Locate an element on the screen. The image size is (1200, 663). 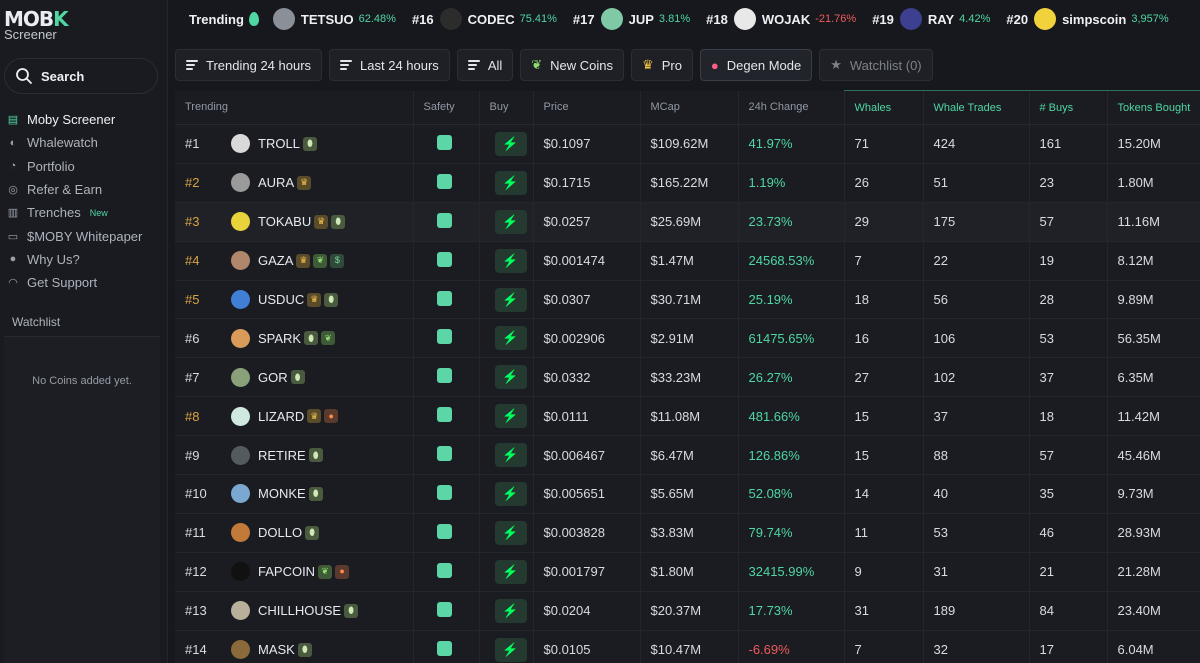
ticker-item: #19 RAY 4.42% is located at coordinates (931, 19).